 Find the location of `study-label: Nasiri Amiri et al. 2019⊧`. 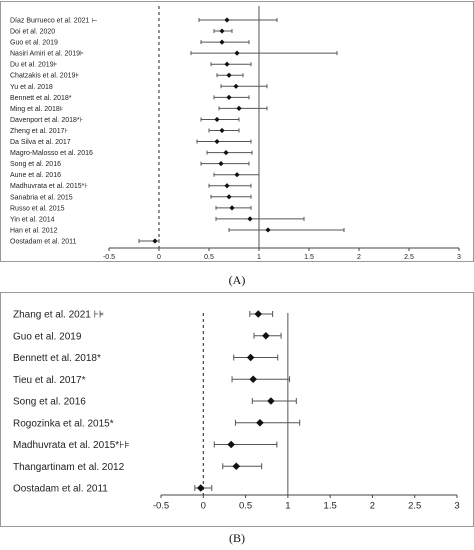

study-label: Nasiri Amiri et al. 2019⊧ is located at coordinates (47, 54).